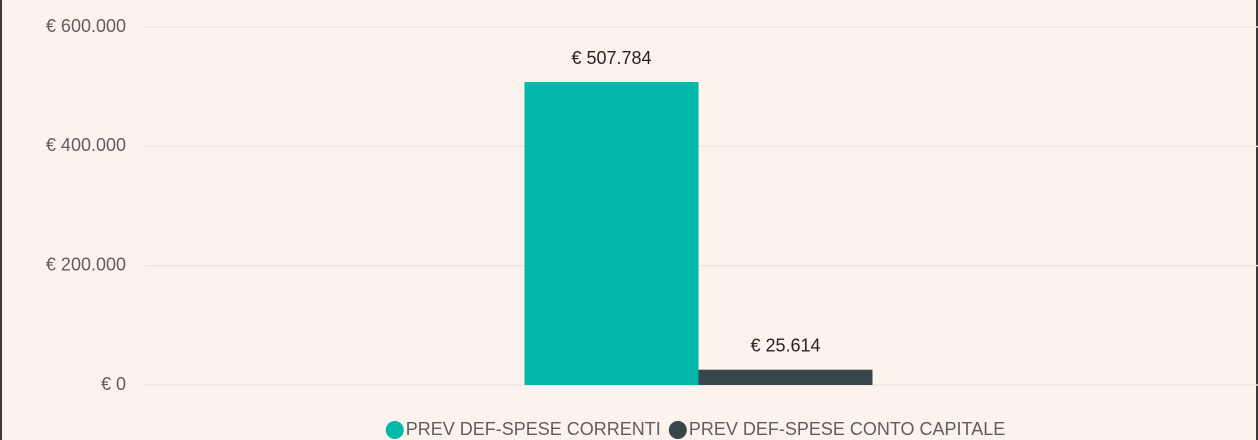  What do you see at coordinates (86, 264) in the screenshot?
I see `y-tick-label: € 200.000` at bounding box center [86, 264].